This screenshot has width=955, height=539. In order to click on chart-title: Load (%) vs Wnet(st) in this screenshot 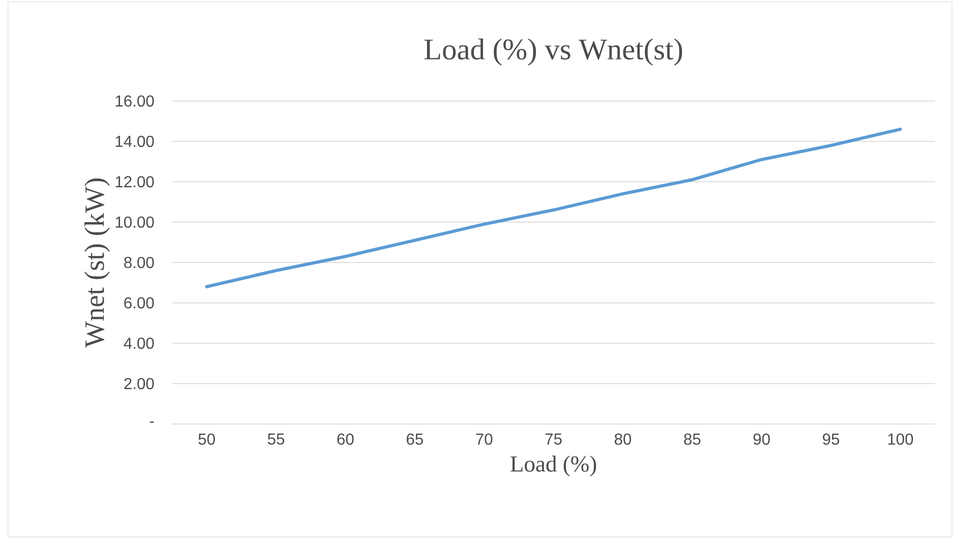, I will do `click(553, 52)`.